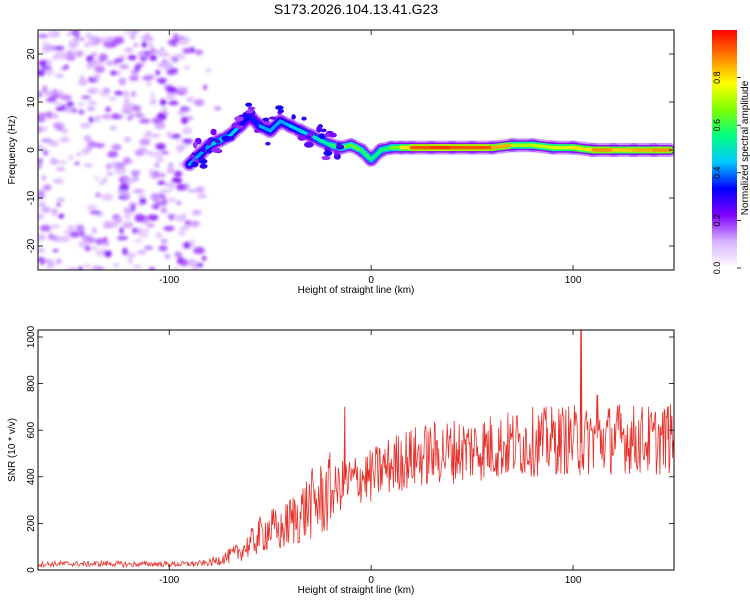  Describe the element at coordinates (371, 580) in the screenshot. I see `x-tick-label: 0` at that location.